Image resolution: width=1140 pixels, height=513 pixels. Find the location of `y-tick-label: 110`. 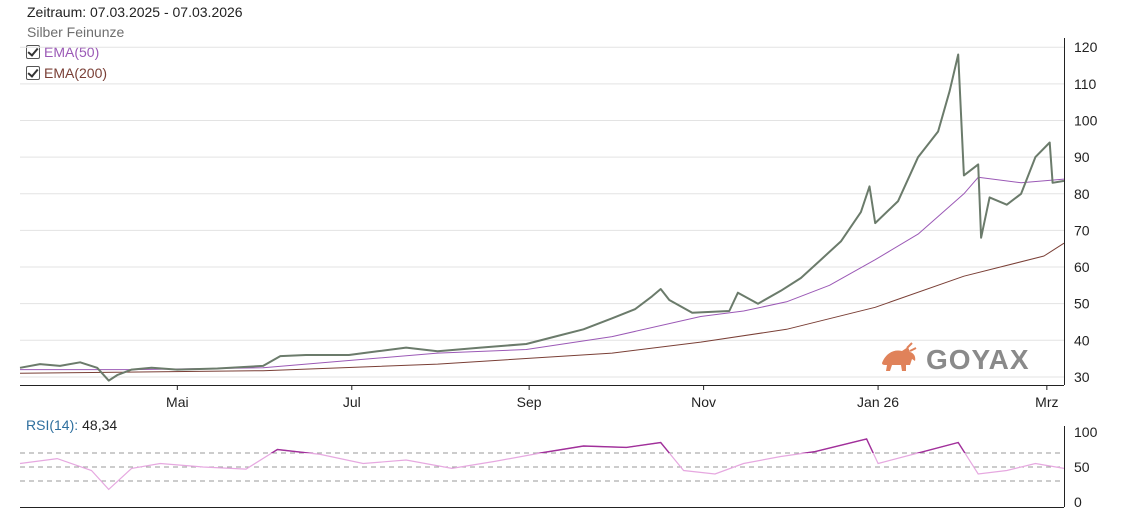

y-tick-label: 110 is located at coordinates (1085, 84).